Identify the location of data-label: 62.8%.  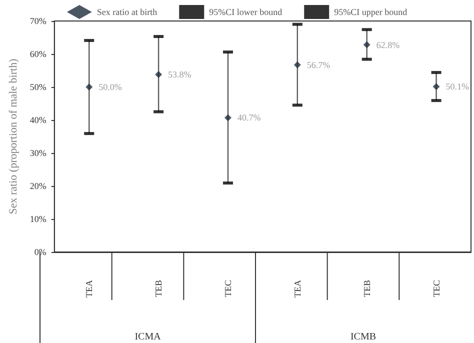
(388, 45).